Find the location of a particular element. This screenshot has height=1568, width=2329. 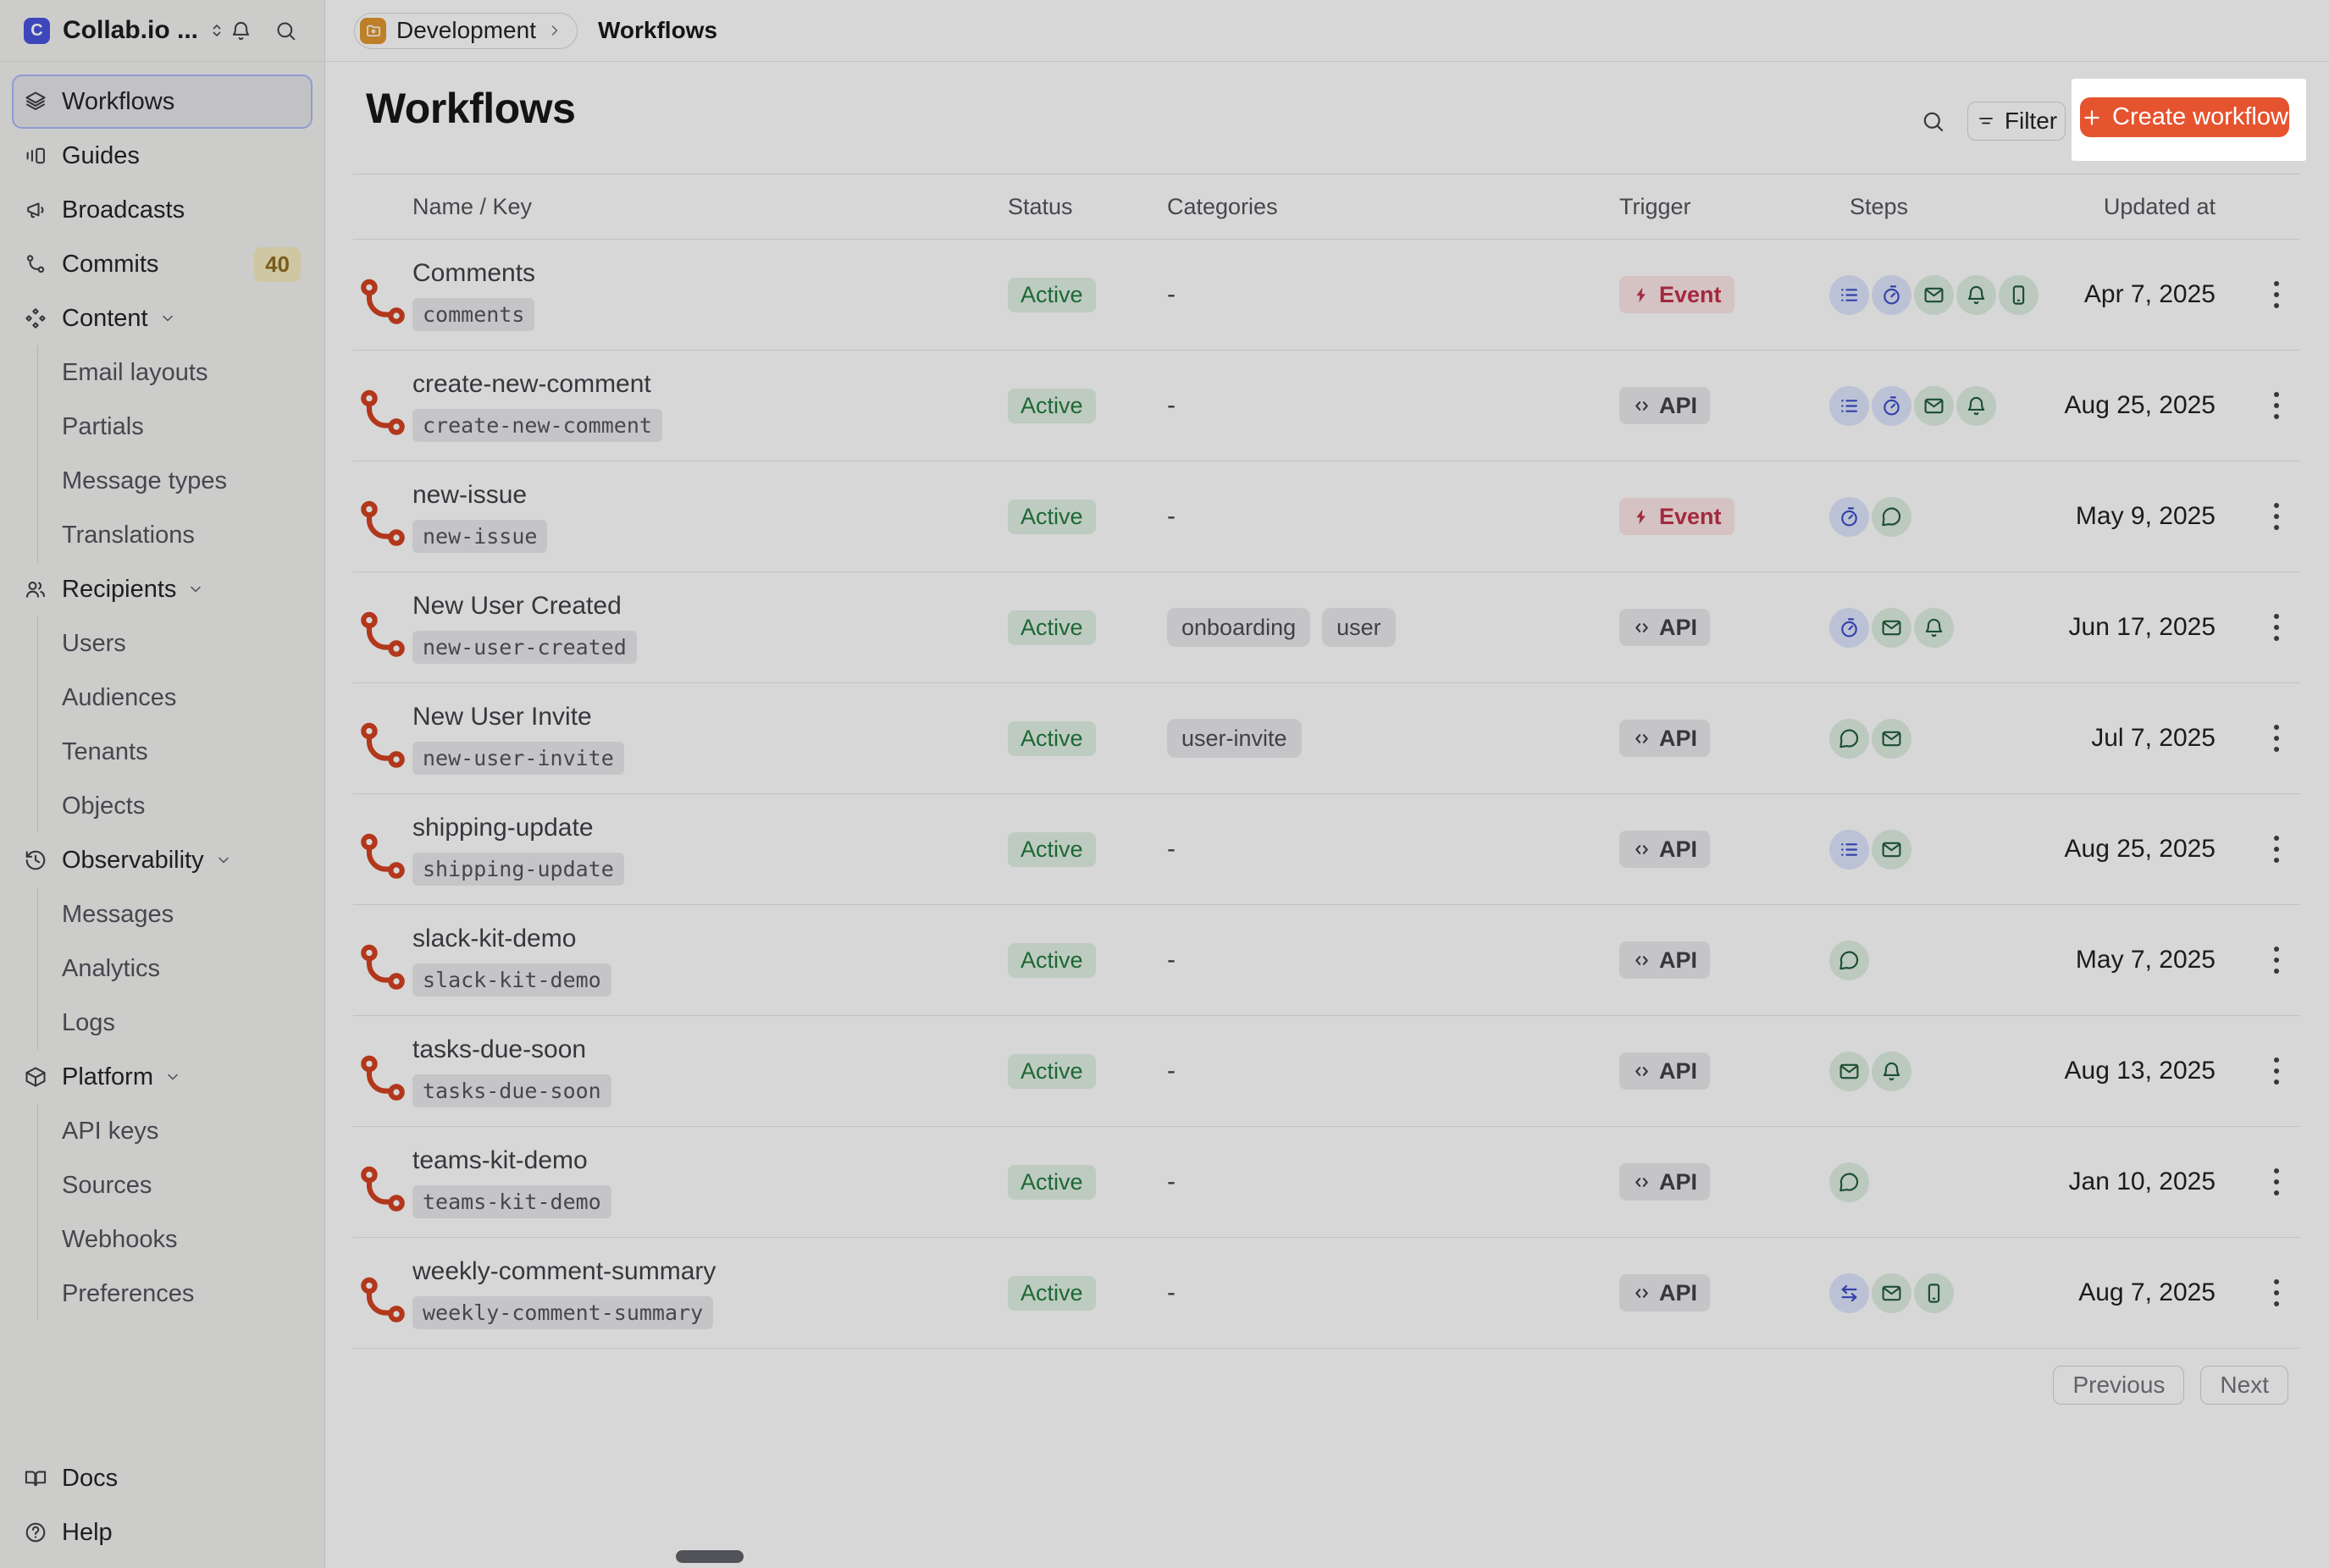

sidebar-item-logs: Logs is located at coordinates (175, 1023).